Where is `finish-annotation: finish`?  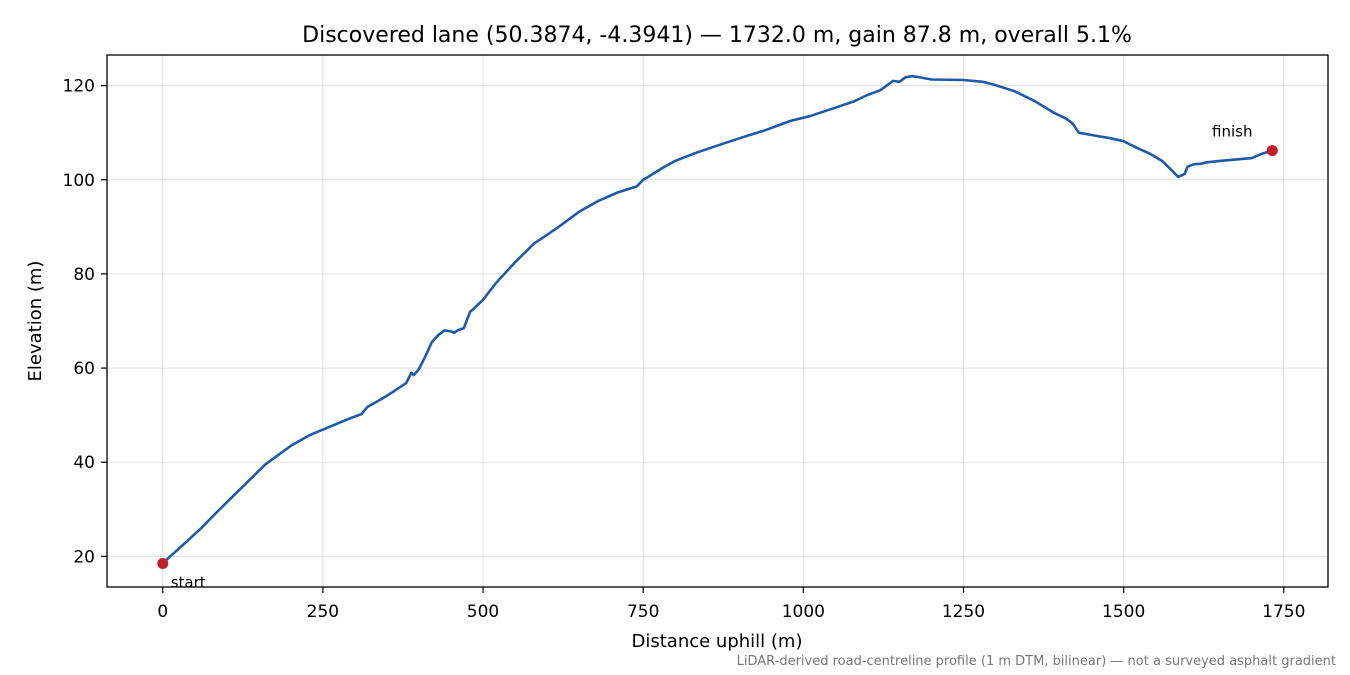
finish-annotation: finish is located at coordinates (1232, 132).